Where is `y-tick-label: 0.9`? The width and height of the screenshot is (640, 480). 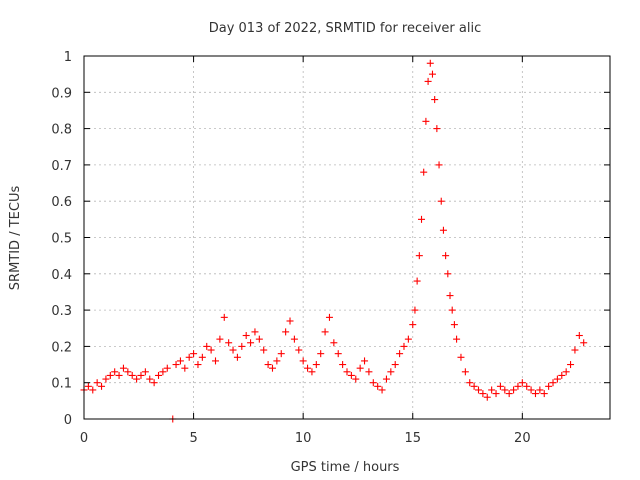 y-tick-label: 0.9 is located at coordinates (61, 93).